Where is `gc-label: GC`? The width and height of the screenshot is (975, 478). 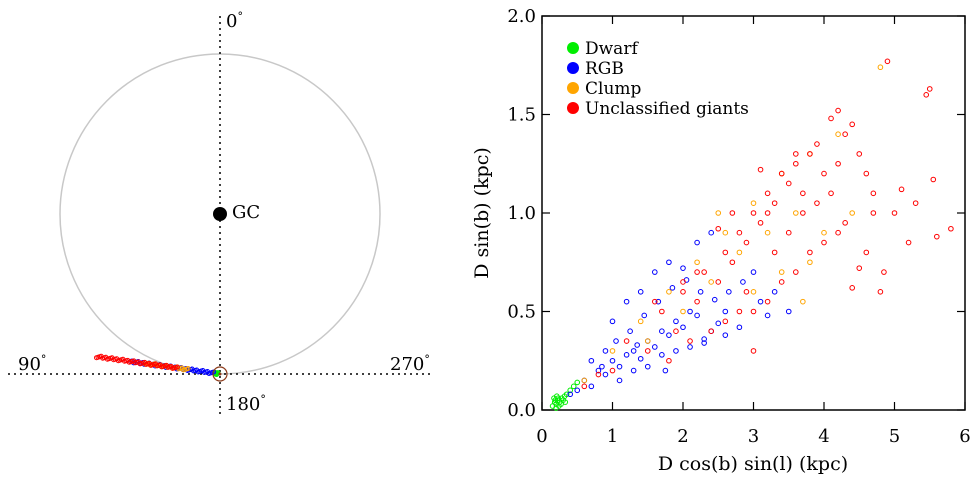 gc-label: GC is located at coordinates (246, 212).